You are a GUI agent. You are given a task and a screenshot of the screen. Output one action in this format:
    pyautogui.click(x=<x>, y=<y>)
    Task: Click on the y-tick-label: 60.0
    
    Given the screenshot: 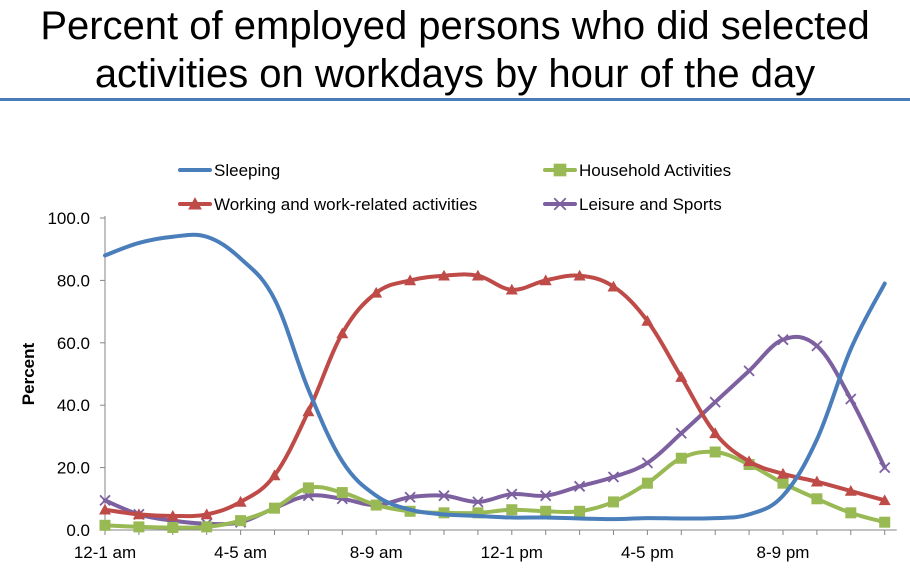 What is the action you would take?
    pyautogui.click(x=73, y=343)
    